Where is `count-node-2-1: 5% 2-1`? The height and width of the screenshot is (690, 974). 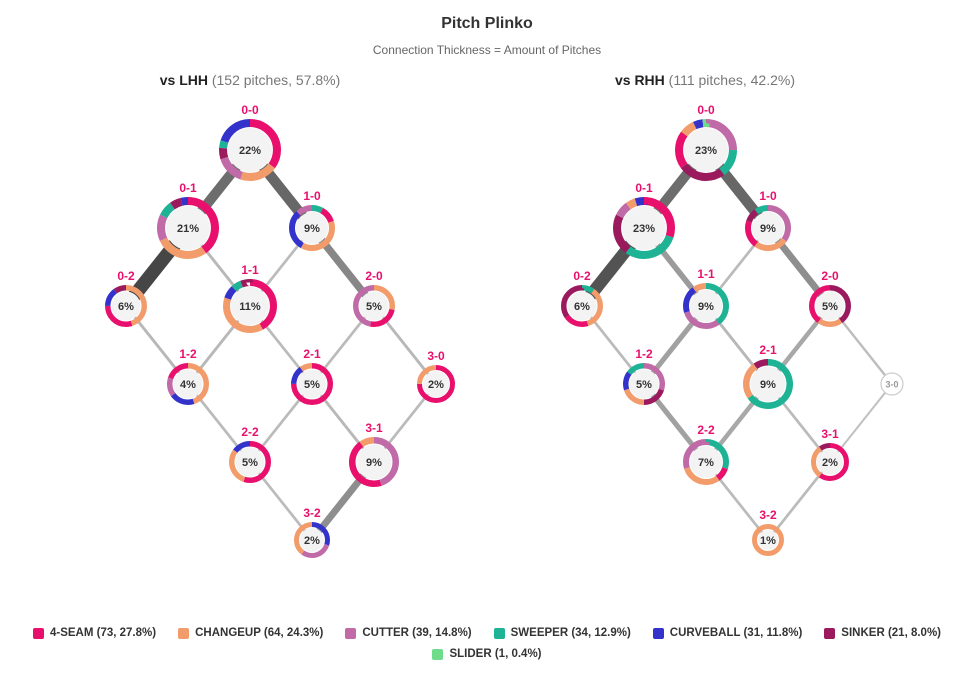 count-node-2-1: 5% 2-1 is located at coordinates (312, 376).